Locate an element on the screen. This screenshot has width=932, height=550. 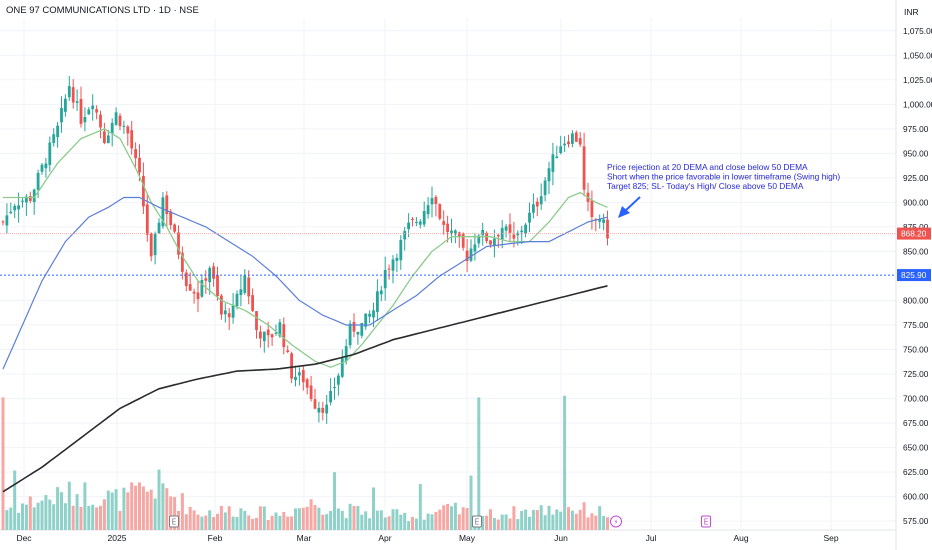
x-tick-label: Aug is located at coordinates (740, 538).